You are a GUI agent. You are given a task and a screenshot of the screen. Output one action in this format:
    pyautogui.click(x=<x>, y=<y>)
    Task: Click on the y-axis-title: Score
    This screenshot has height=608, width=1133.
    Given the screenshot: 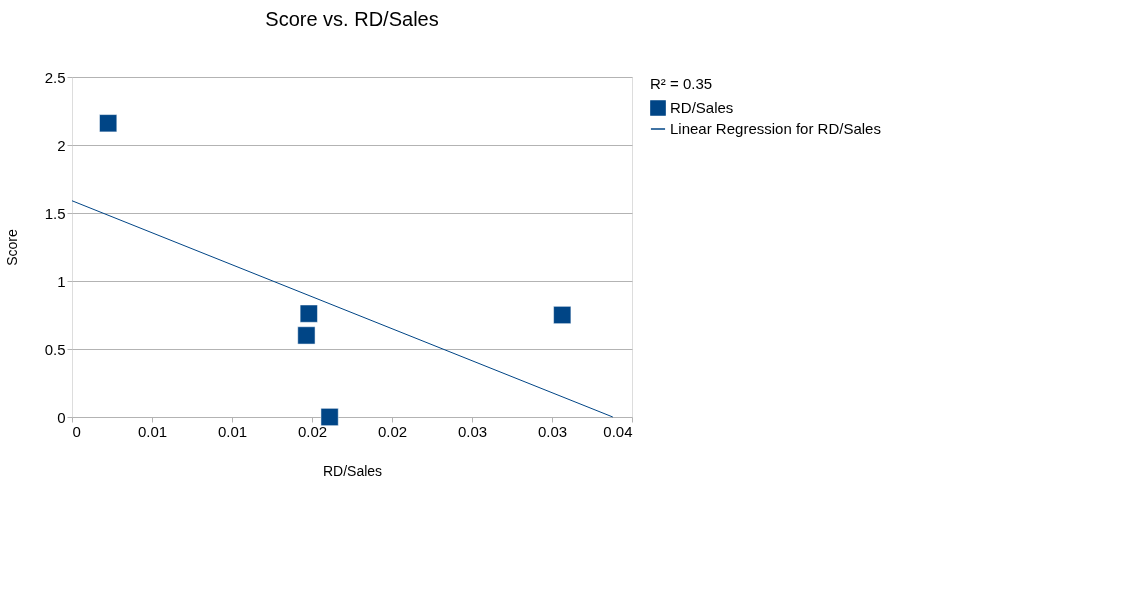 What is the action you would take?
    pyautogui.click(x=11, y=247)
    